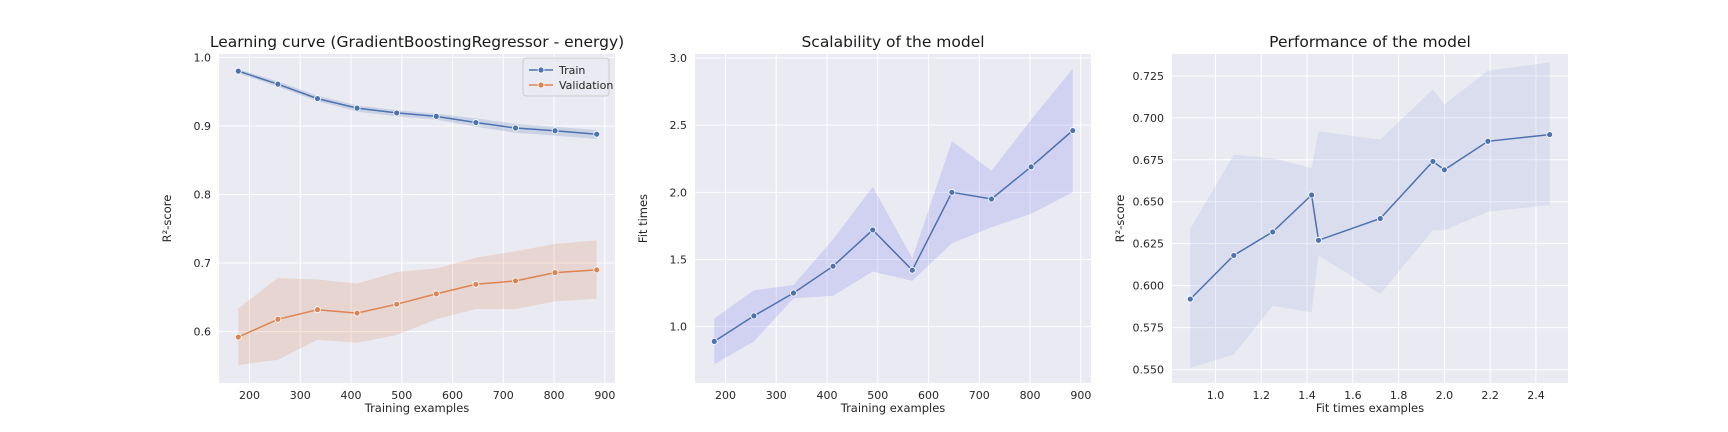  I want to click on y-tick-label: 0.6, so click(203, 332).